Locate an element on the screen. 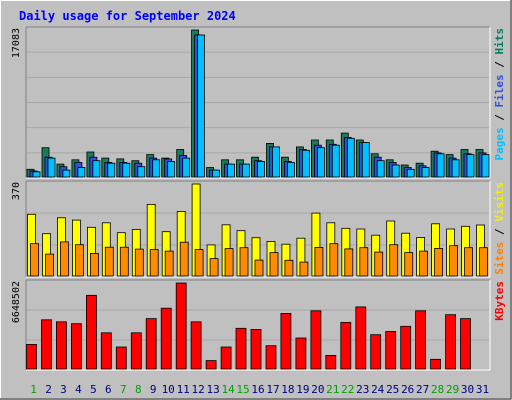 The width and height of the screenshot is (512, 400). day-label-30: 30 is located at coordinates (467, 389).